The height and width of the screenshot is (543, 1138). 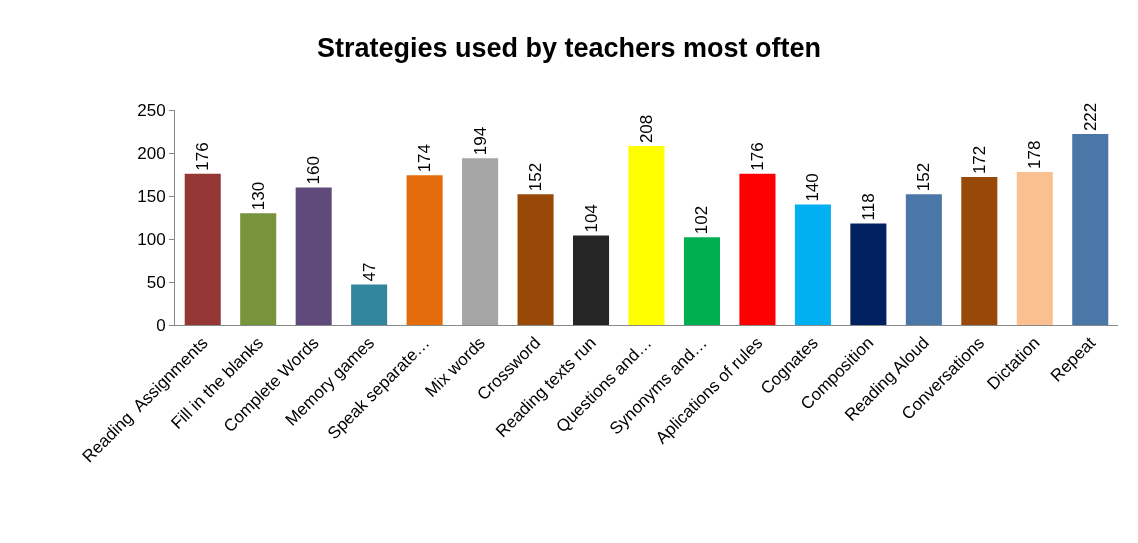 I want to click on data-label: 160, so click(x=314, y=170).